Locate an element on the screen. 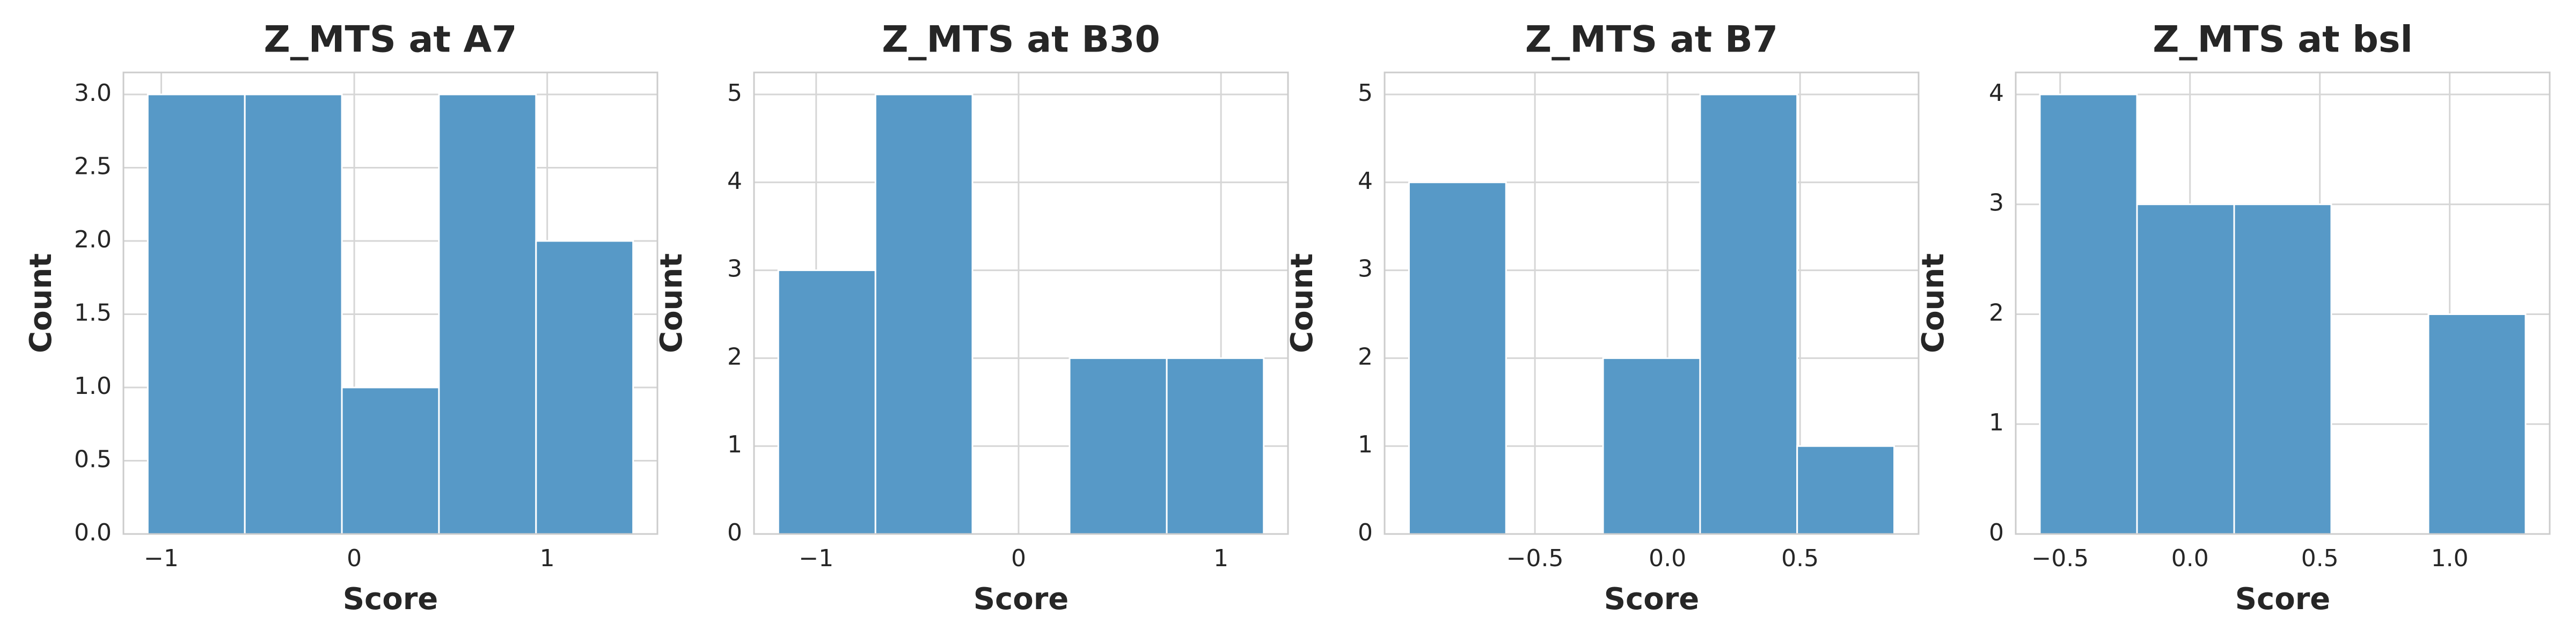  x-tick-label: 1.0 is located at coordinates (2450, 558).